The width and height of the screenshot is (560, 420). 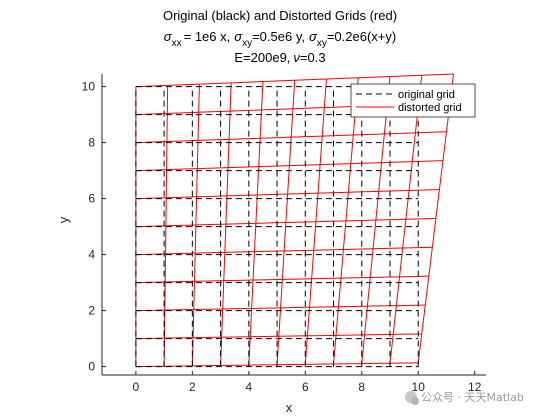 I want to click on x-tick-label-0: 0, so click(x=136, y=387).